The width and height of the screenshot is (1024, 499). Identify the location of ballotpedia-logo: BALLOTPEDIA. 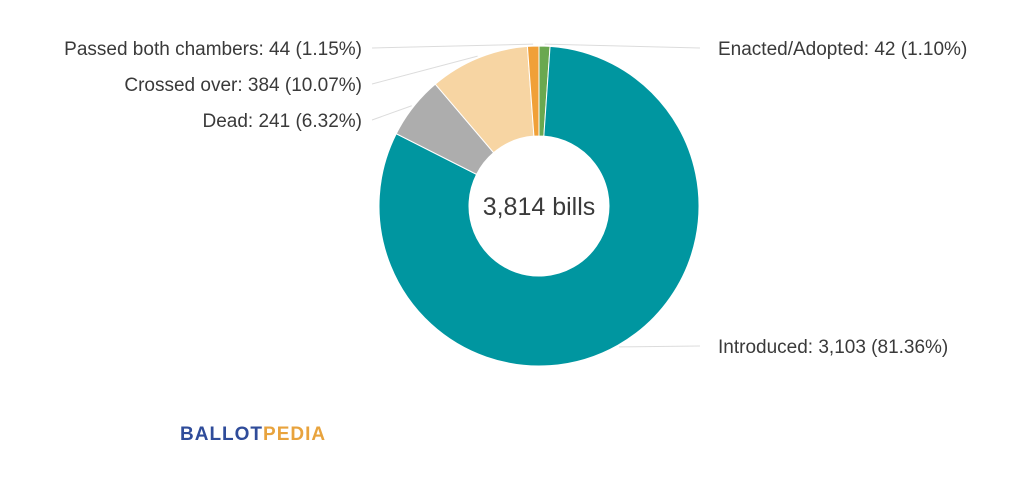
(253, 435).